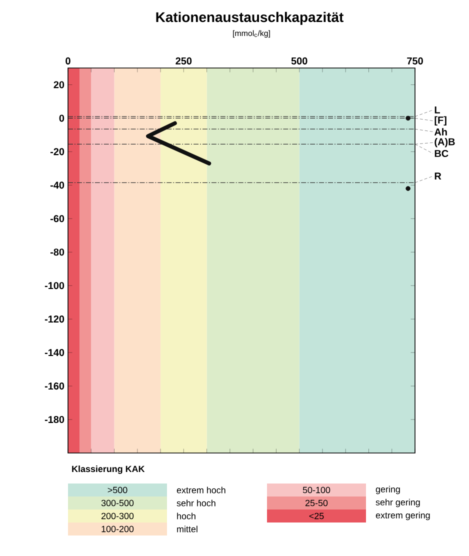  Describe the element at coordinates (57, 185) in the screenshot. I see `y-tick-label: -40` at that location.